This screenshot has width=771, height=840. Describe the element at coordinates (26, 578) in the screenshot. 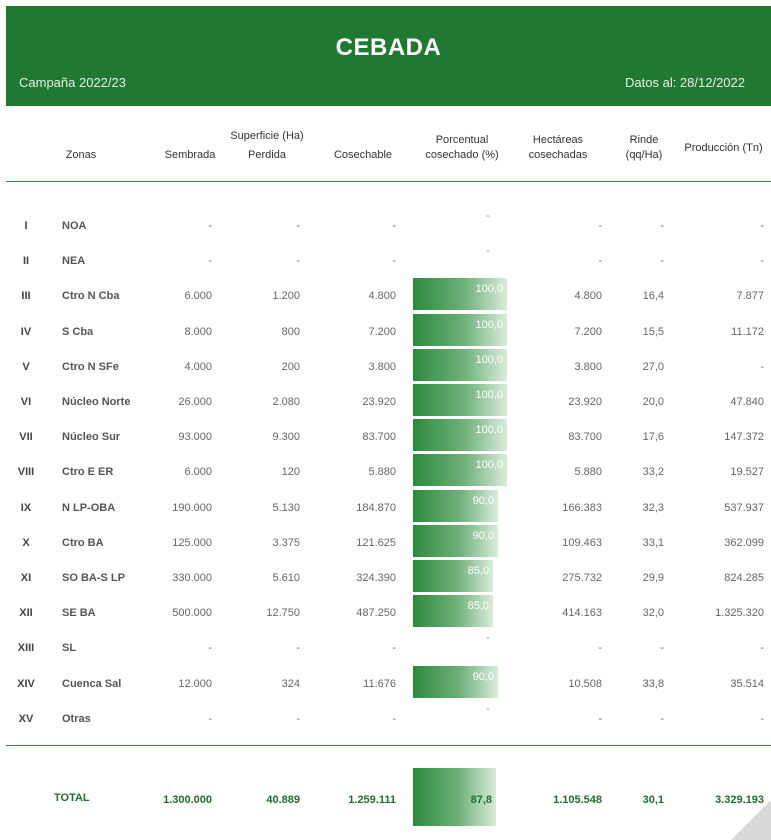

I see `row-zone-number: XI` at that location.